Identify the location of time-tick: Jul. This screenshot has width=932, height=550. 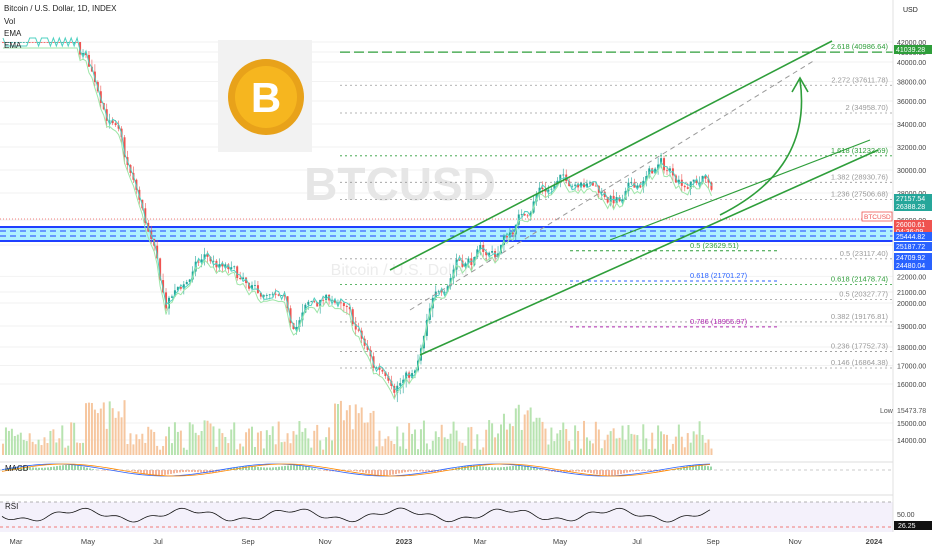
(158, 541).